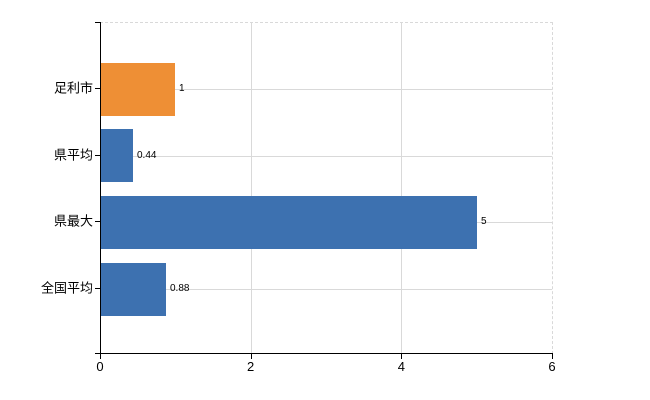 The width and height of the screenshot is (650, 400). What do you see at coordinates (182, 88) in the screenshot?
I see `bar-value-label: 1` at bounding box center [182, 88].